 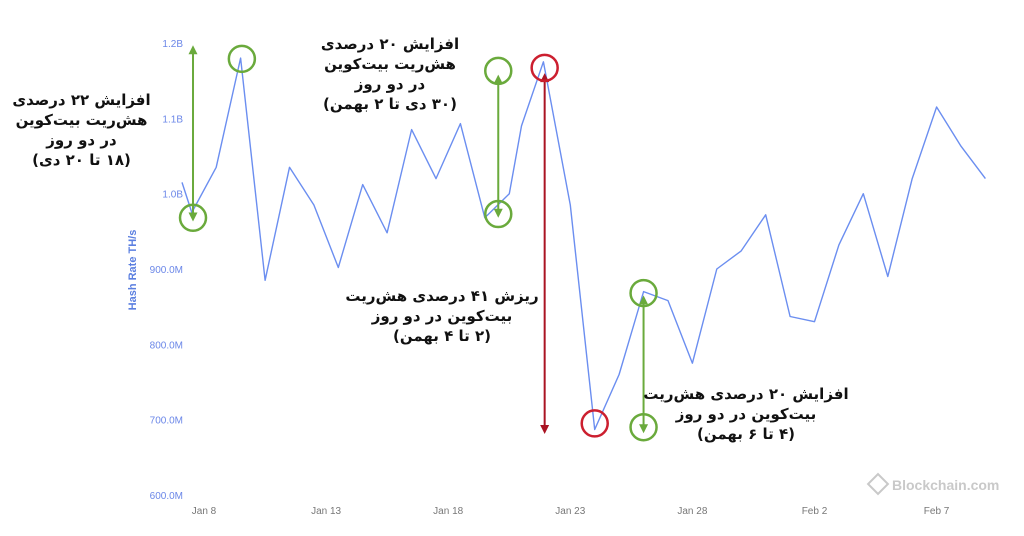 What do you see at coordinates (172, 119) in the screenshot?
I see `y-tick-label: 1.1B` at bounding box center [172, 119].